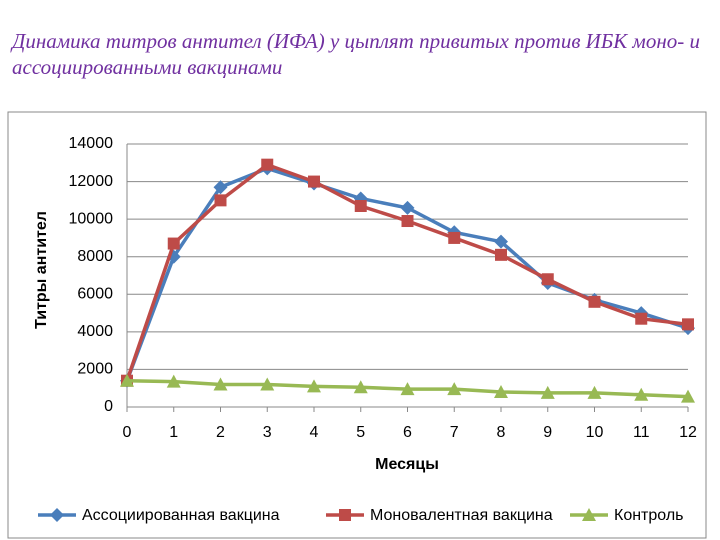 The height and width of the screenshot is (540, 720). Describe the element at coordinates (91, 218) in the screenshot. I see `y-tick-label: 10000` at that location.